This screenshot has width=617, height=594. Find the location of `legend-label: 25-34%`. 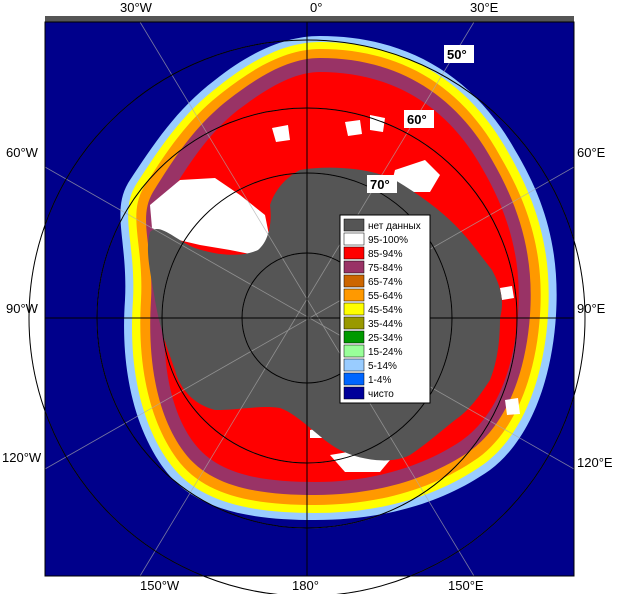

legend-label: 25-34% is located at coordinates (385, 338).